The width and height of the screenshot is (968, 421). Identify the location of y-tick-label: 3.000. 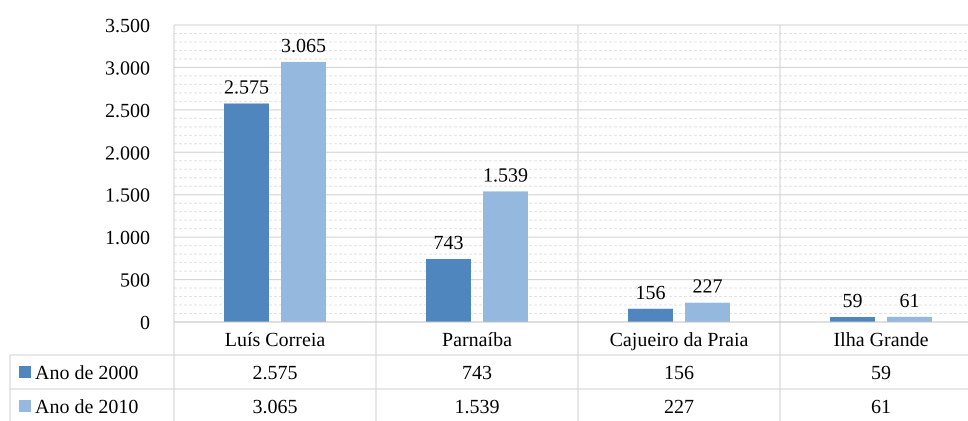
(127, 68).